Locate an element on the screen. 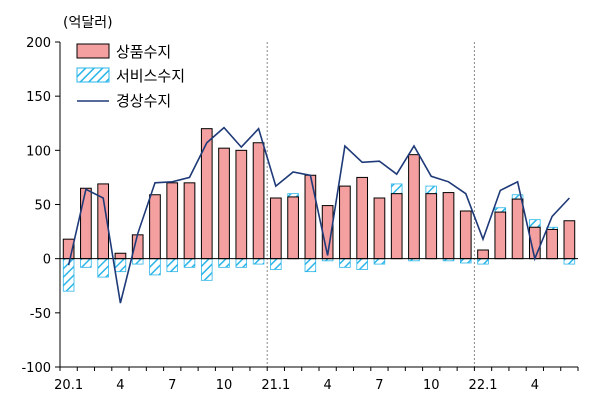 This screenshot has height=412, width=600. y-tick-label: 100 is located at coordinates (38, 151).